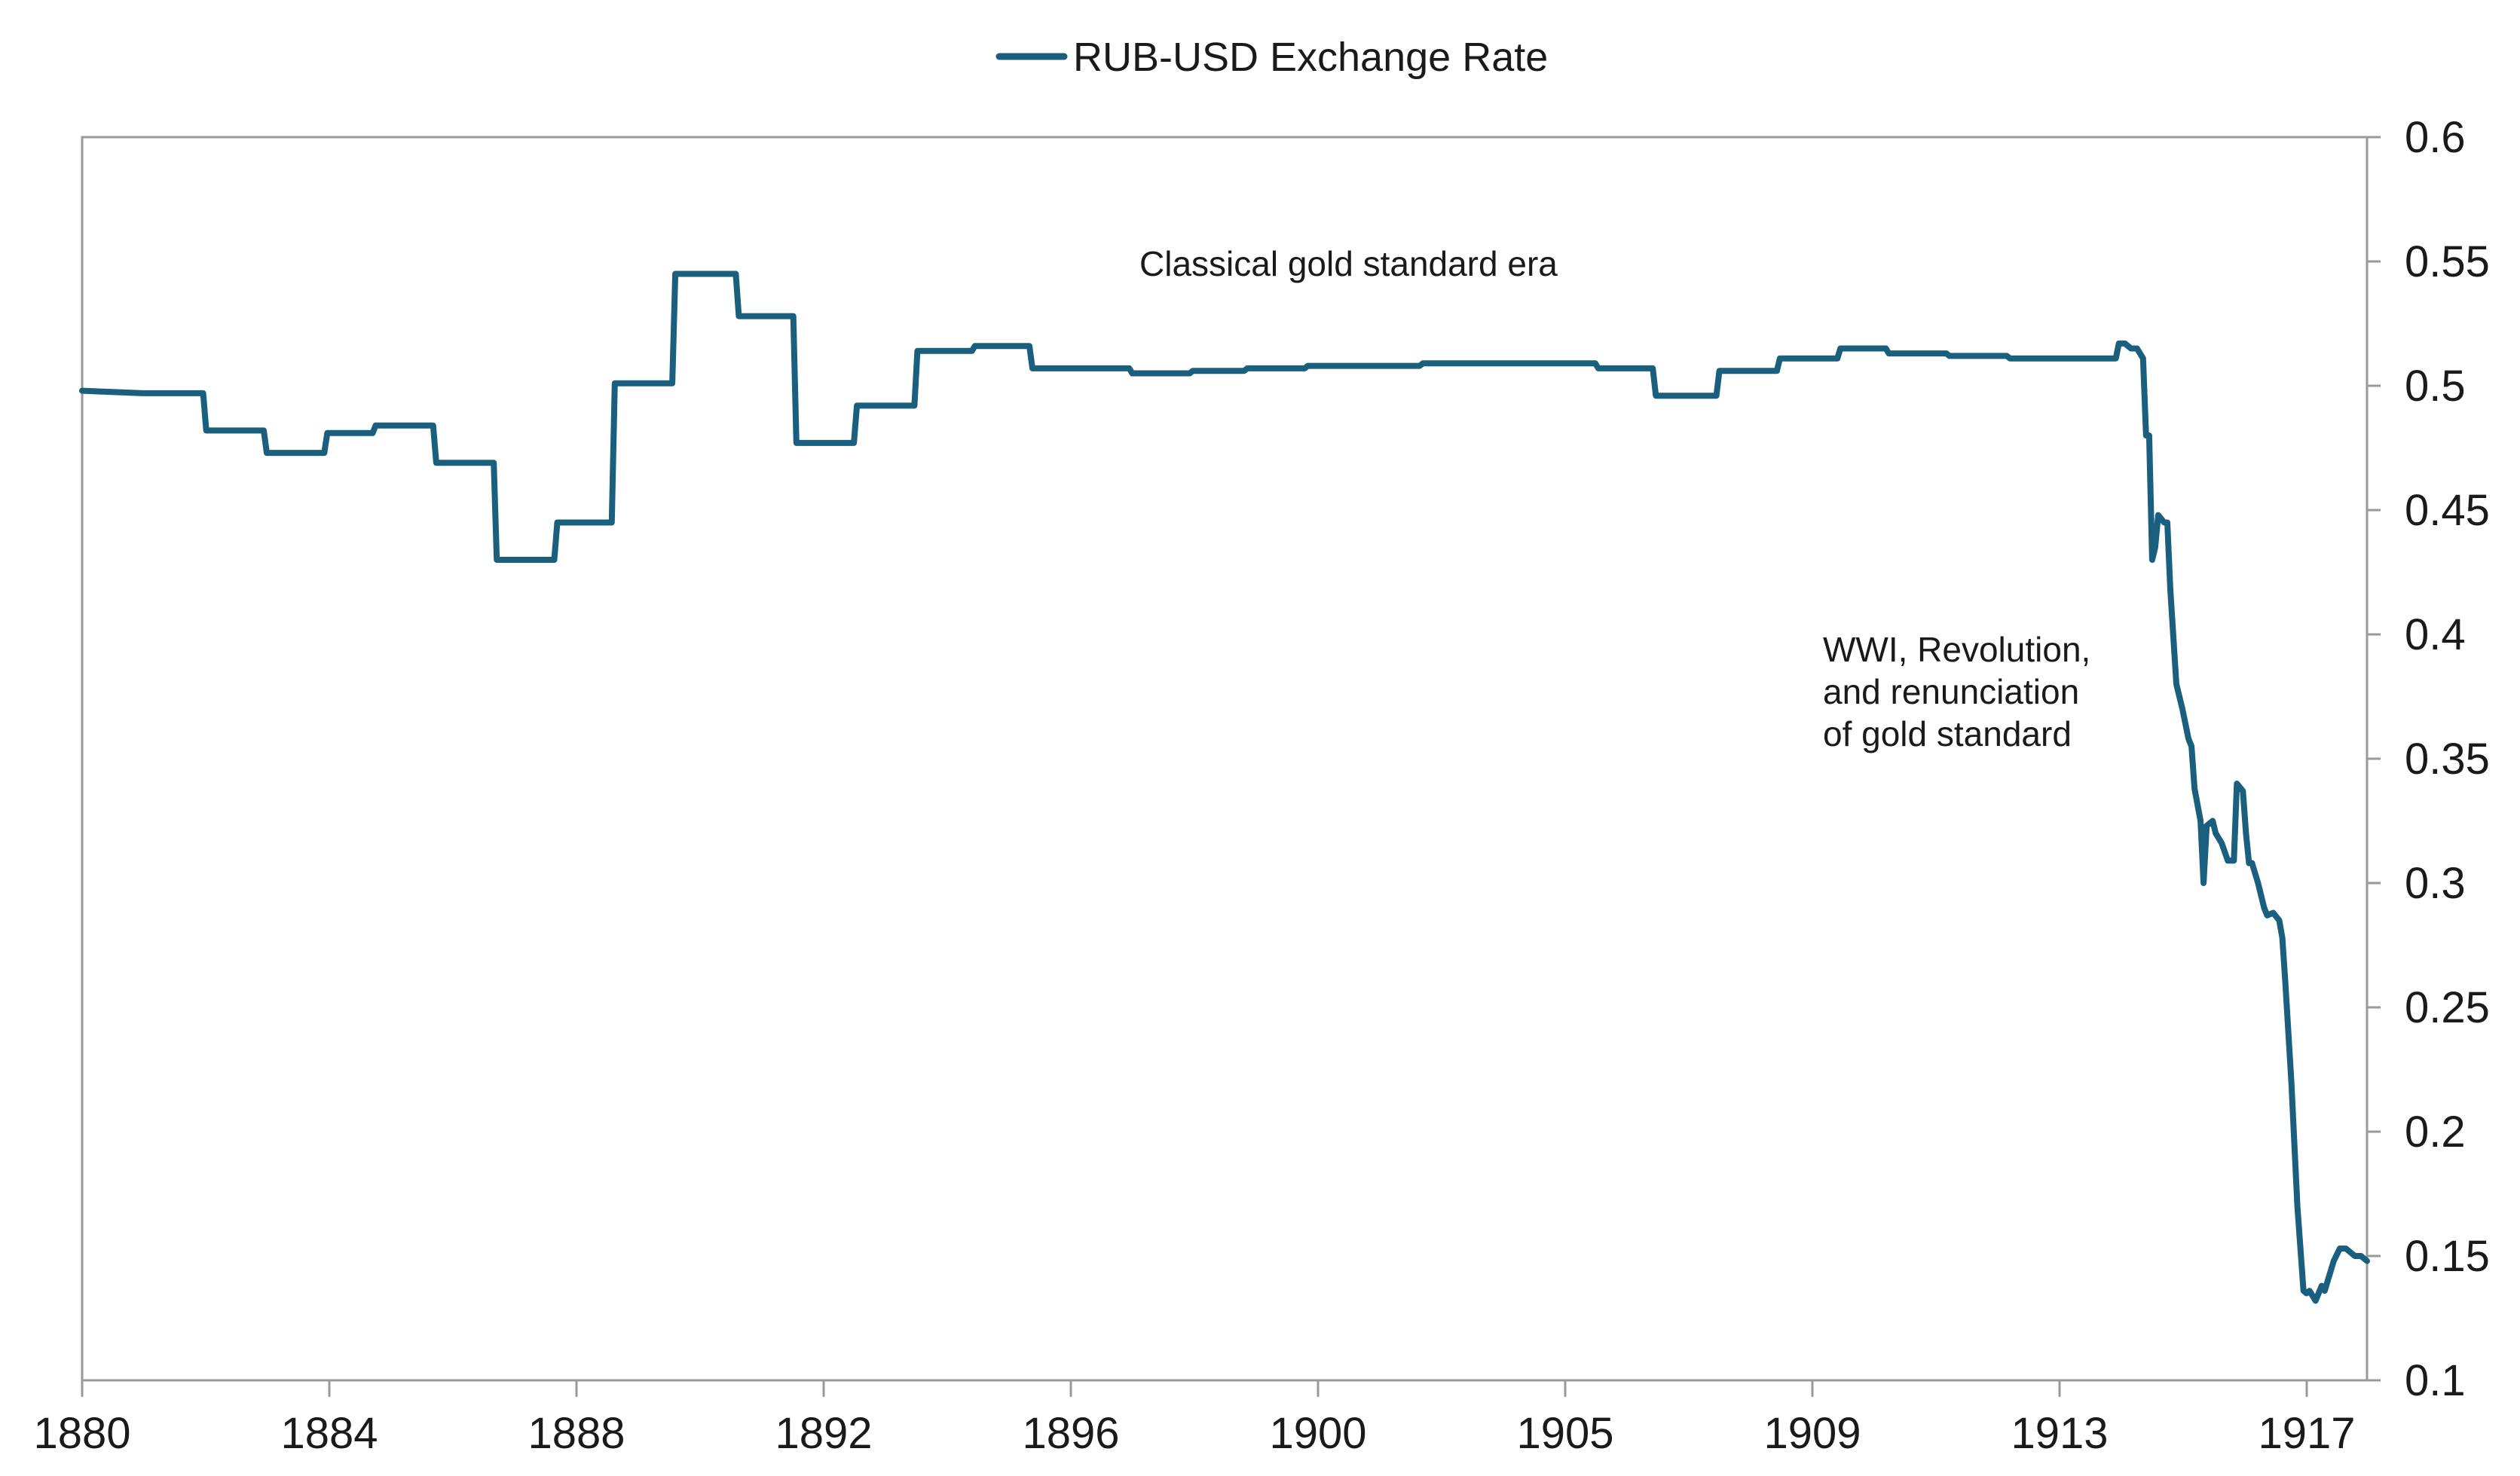  I want to click on x-tick-label: 1884, so click(329, 1433).